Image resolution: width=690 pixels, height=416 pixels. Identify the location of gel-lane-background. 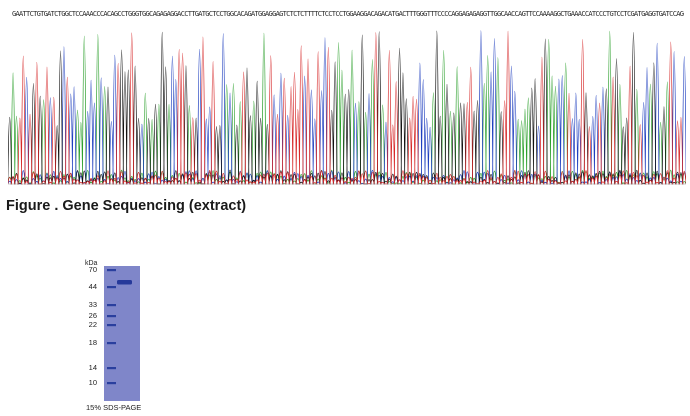
(122, 333).